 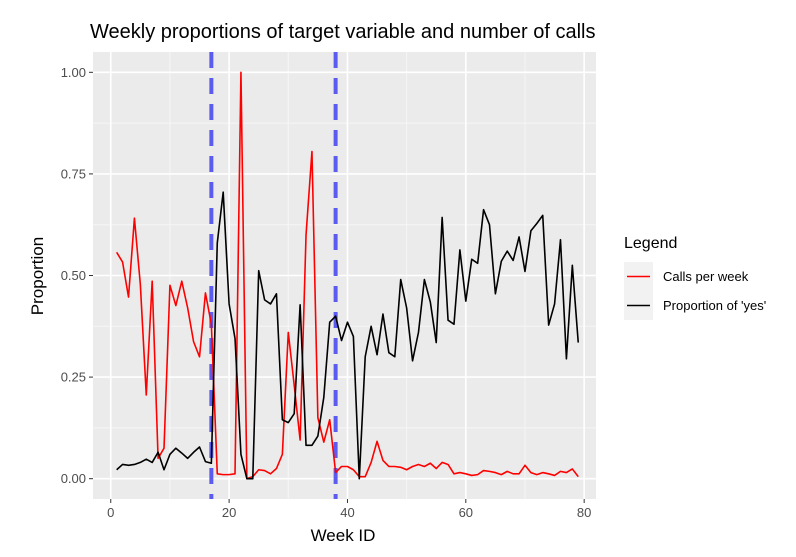 What do you see at coordinates (73, 173) in the screenshot?
I see `y-tick-label: 0.75` at bounding box center [73, 173].